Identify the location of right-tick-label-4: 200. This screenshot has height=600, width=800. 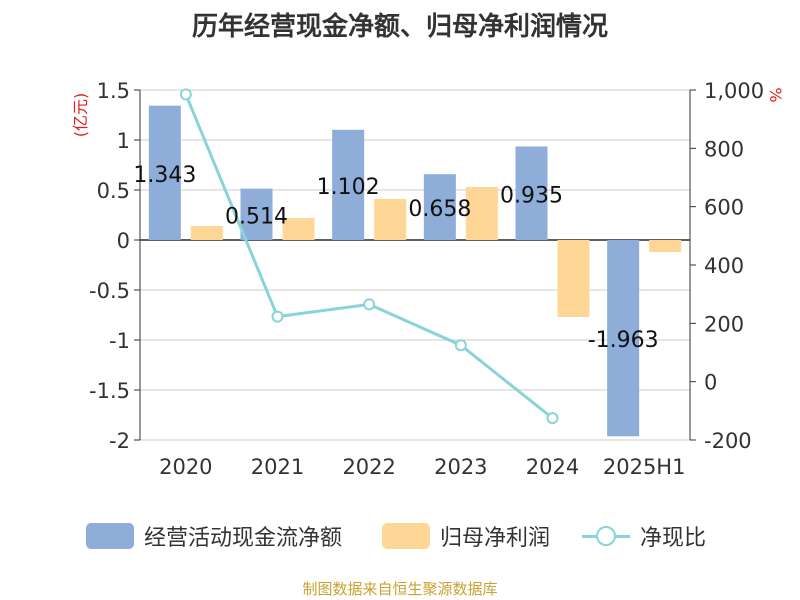
(724, 324).